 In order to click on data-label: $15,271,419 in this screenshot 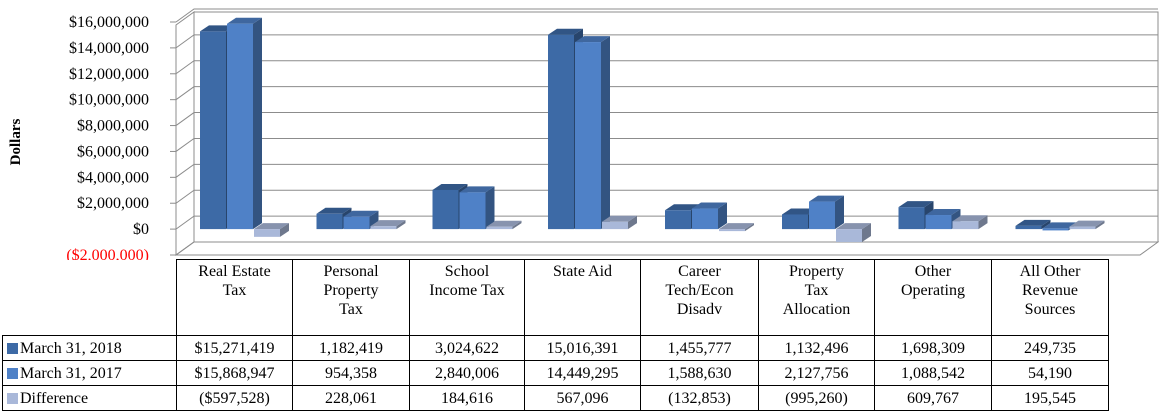, I will do `click(234, 348)`.